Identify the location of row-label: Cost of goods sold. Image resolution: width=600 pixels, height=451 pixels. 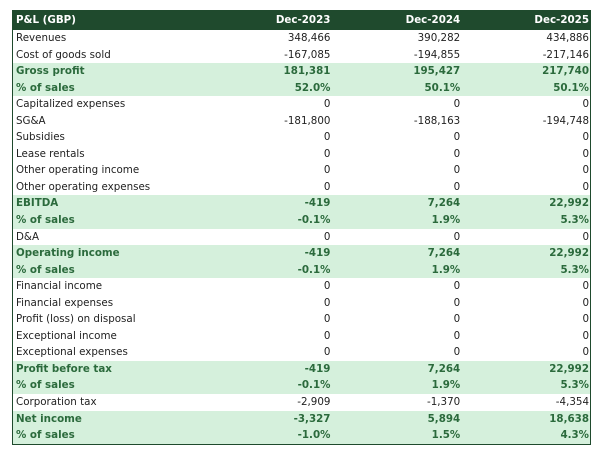
(63, 54).